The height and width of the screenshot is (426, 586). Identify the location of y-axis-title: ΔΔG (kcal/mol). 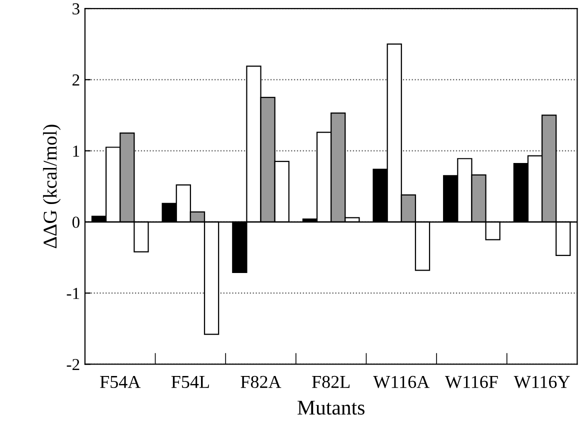
(52, 186).